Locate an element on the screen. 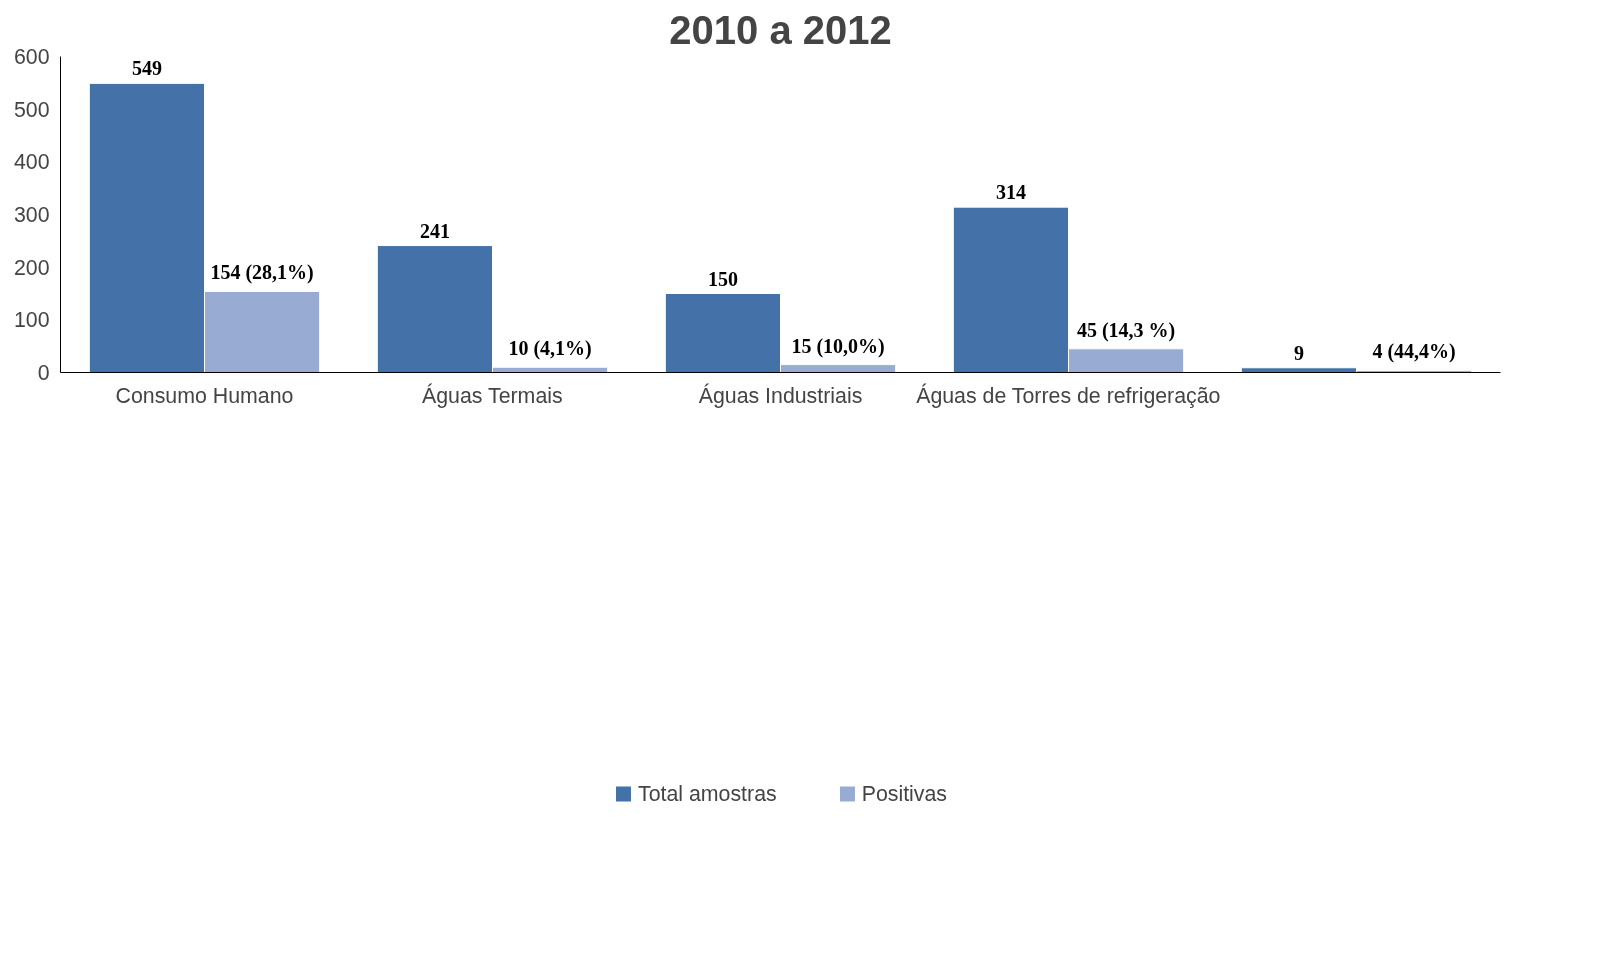 Image resolution: width=1597 pixels, height=961 pixels. data-label: 9 is located at coordinates (1298, 352).